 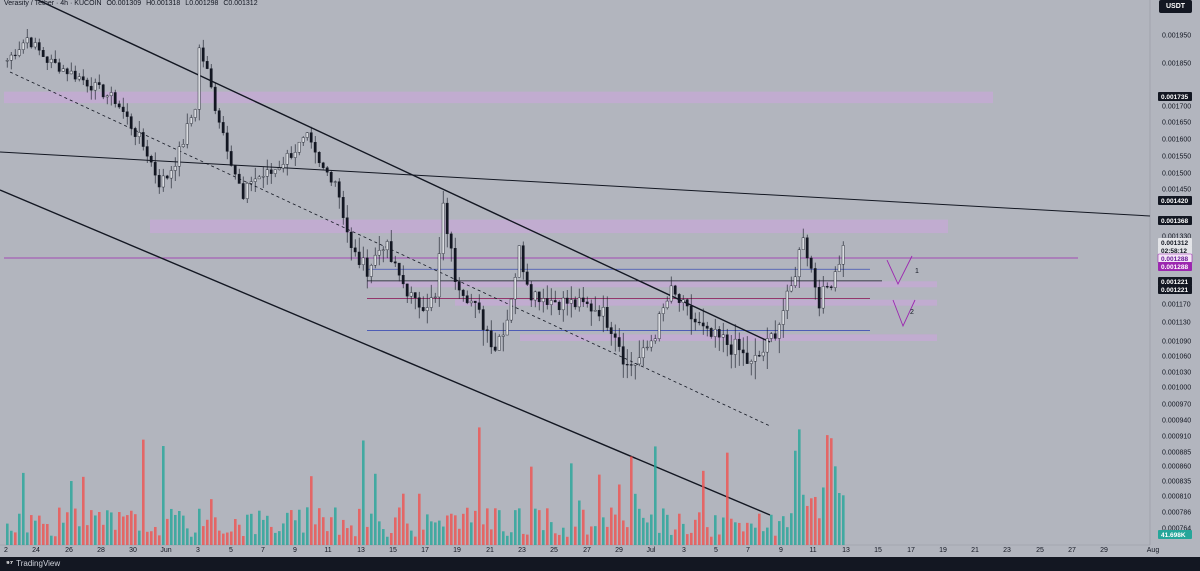 What do you see at coordinates (912, 312) in the screenshot?
I see `annotation-label: 2` at bounding box center [912, 312].